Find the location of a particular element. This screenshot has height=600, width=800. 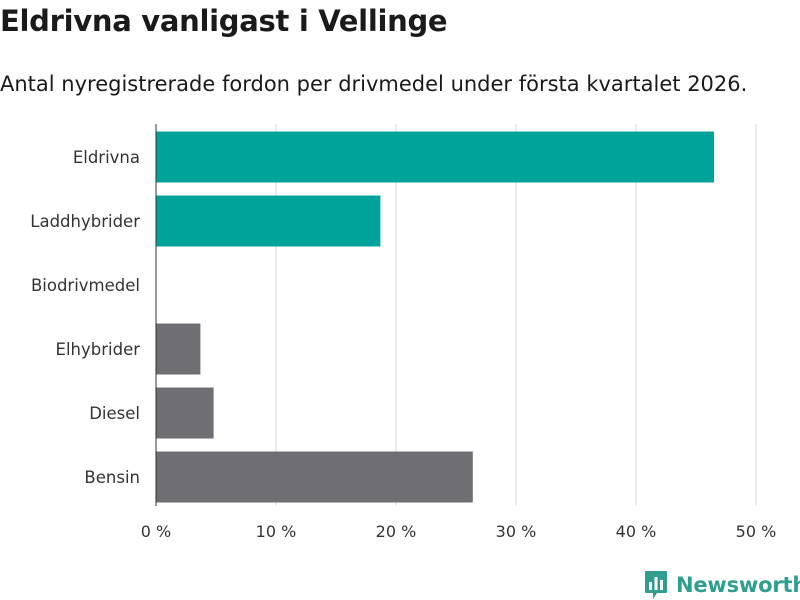

x-tick-label: 20 % is located at coordinates (396, 531).